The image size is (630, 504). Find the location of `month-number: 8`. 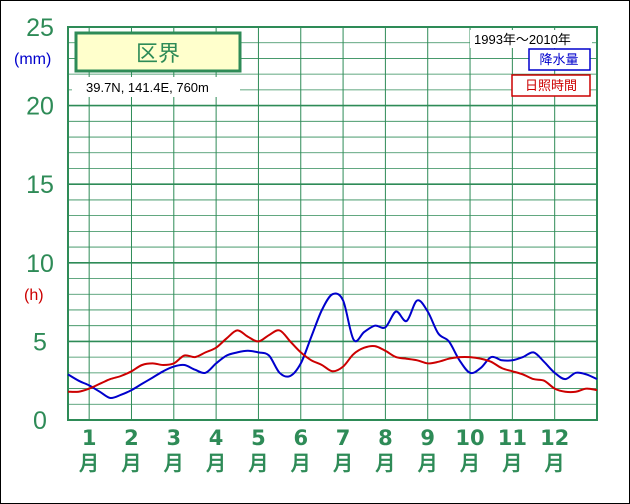

month-number: 8 is located at coordinates (385, 438).